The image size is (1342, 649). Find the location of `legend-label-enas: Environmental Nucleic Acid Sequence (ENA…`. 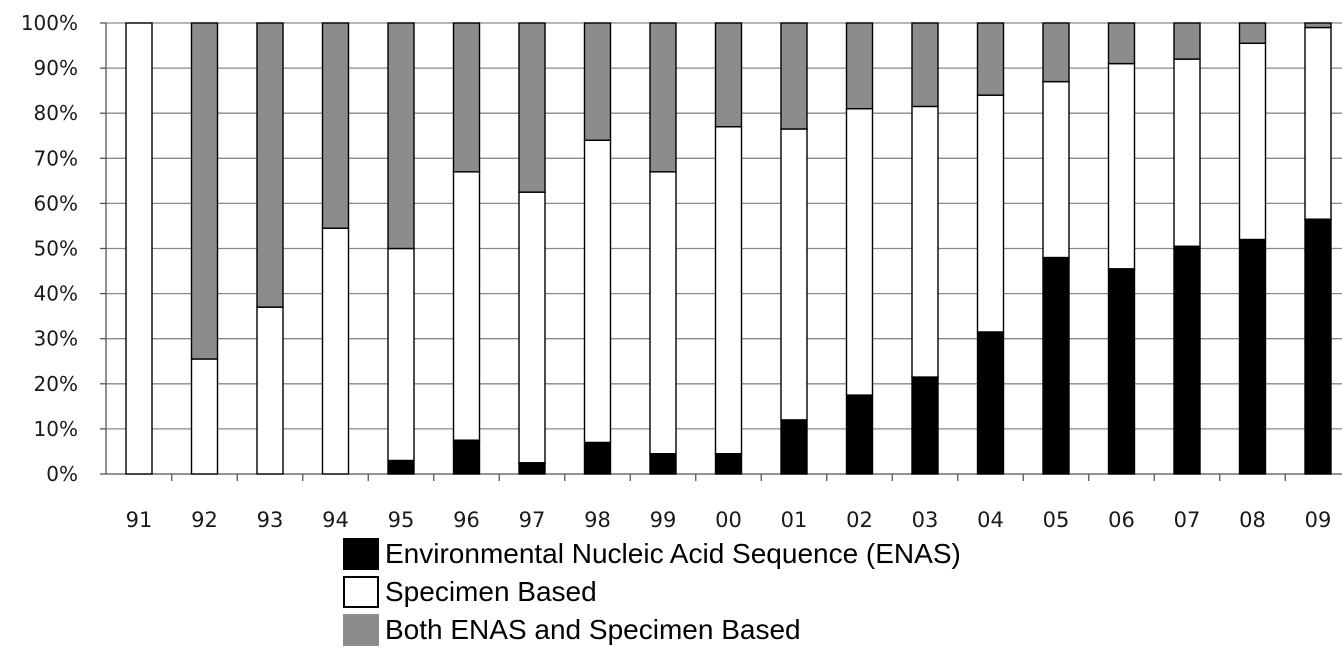

legend-label-enas: Environmental Nucleic Acid Sequence (ENA… is located at coordinates (673, 553).